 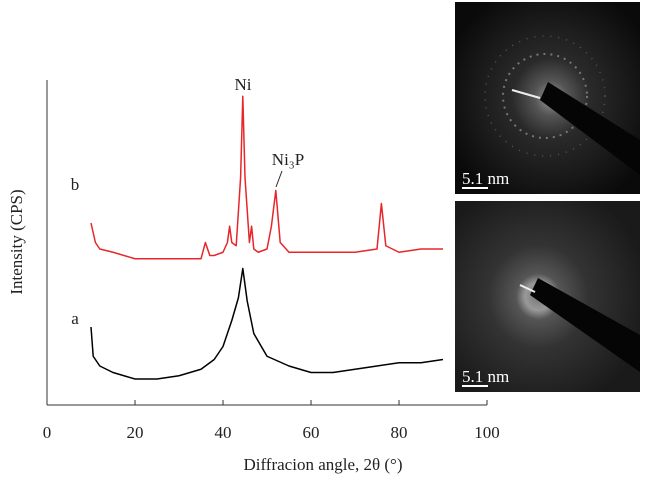 What do you see at coordinates (135, 432) in the screenshot?
I see `x-tick-label: 20` at bounding box center [135, 432].